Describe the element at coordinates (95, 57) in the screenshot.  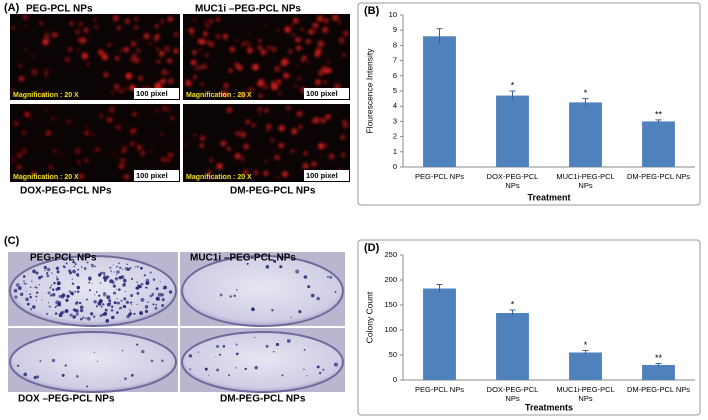
I see `micrograph-bg` at that location.